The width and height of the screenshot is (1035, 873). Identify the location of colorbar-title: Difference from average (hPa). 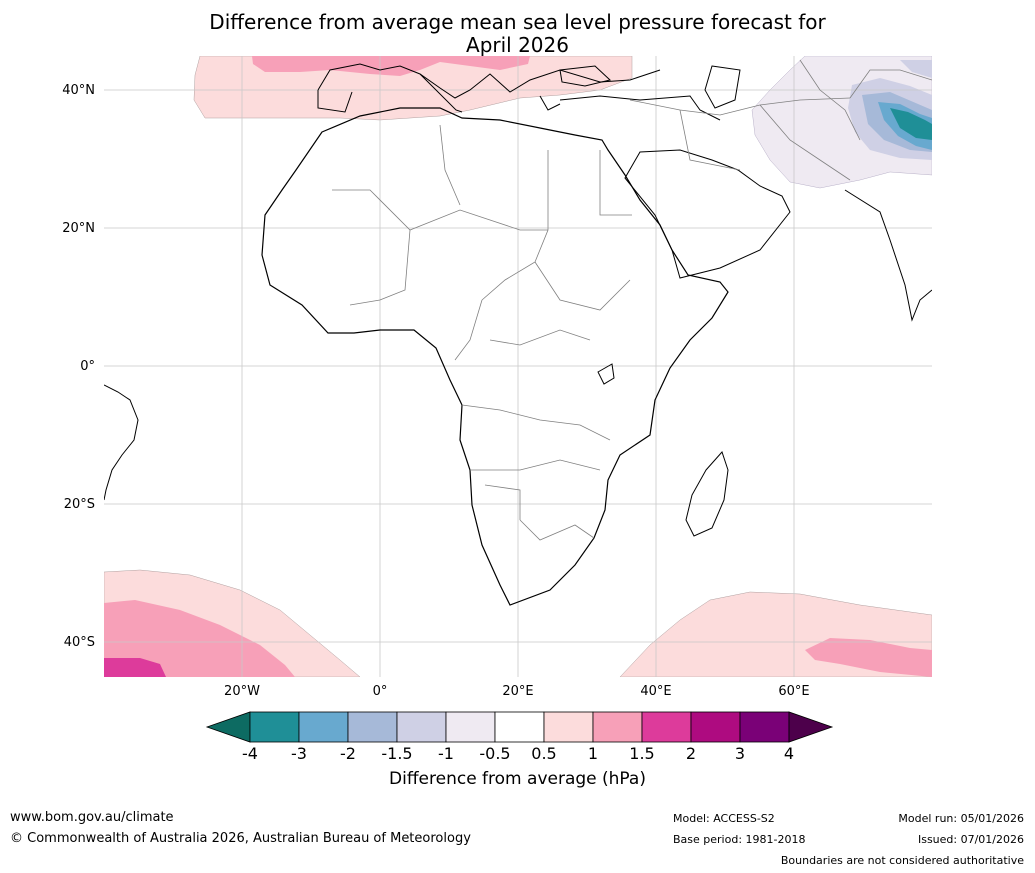
(517, 779).